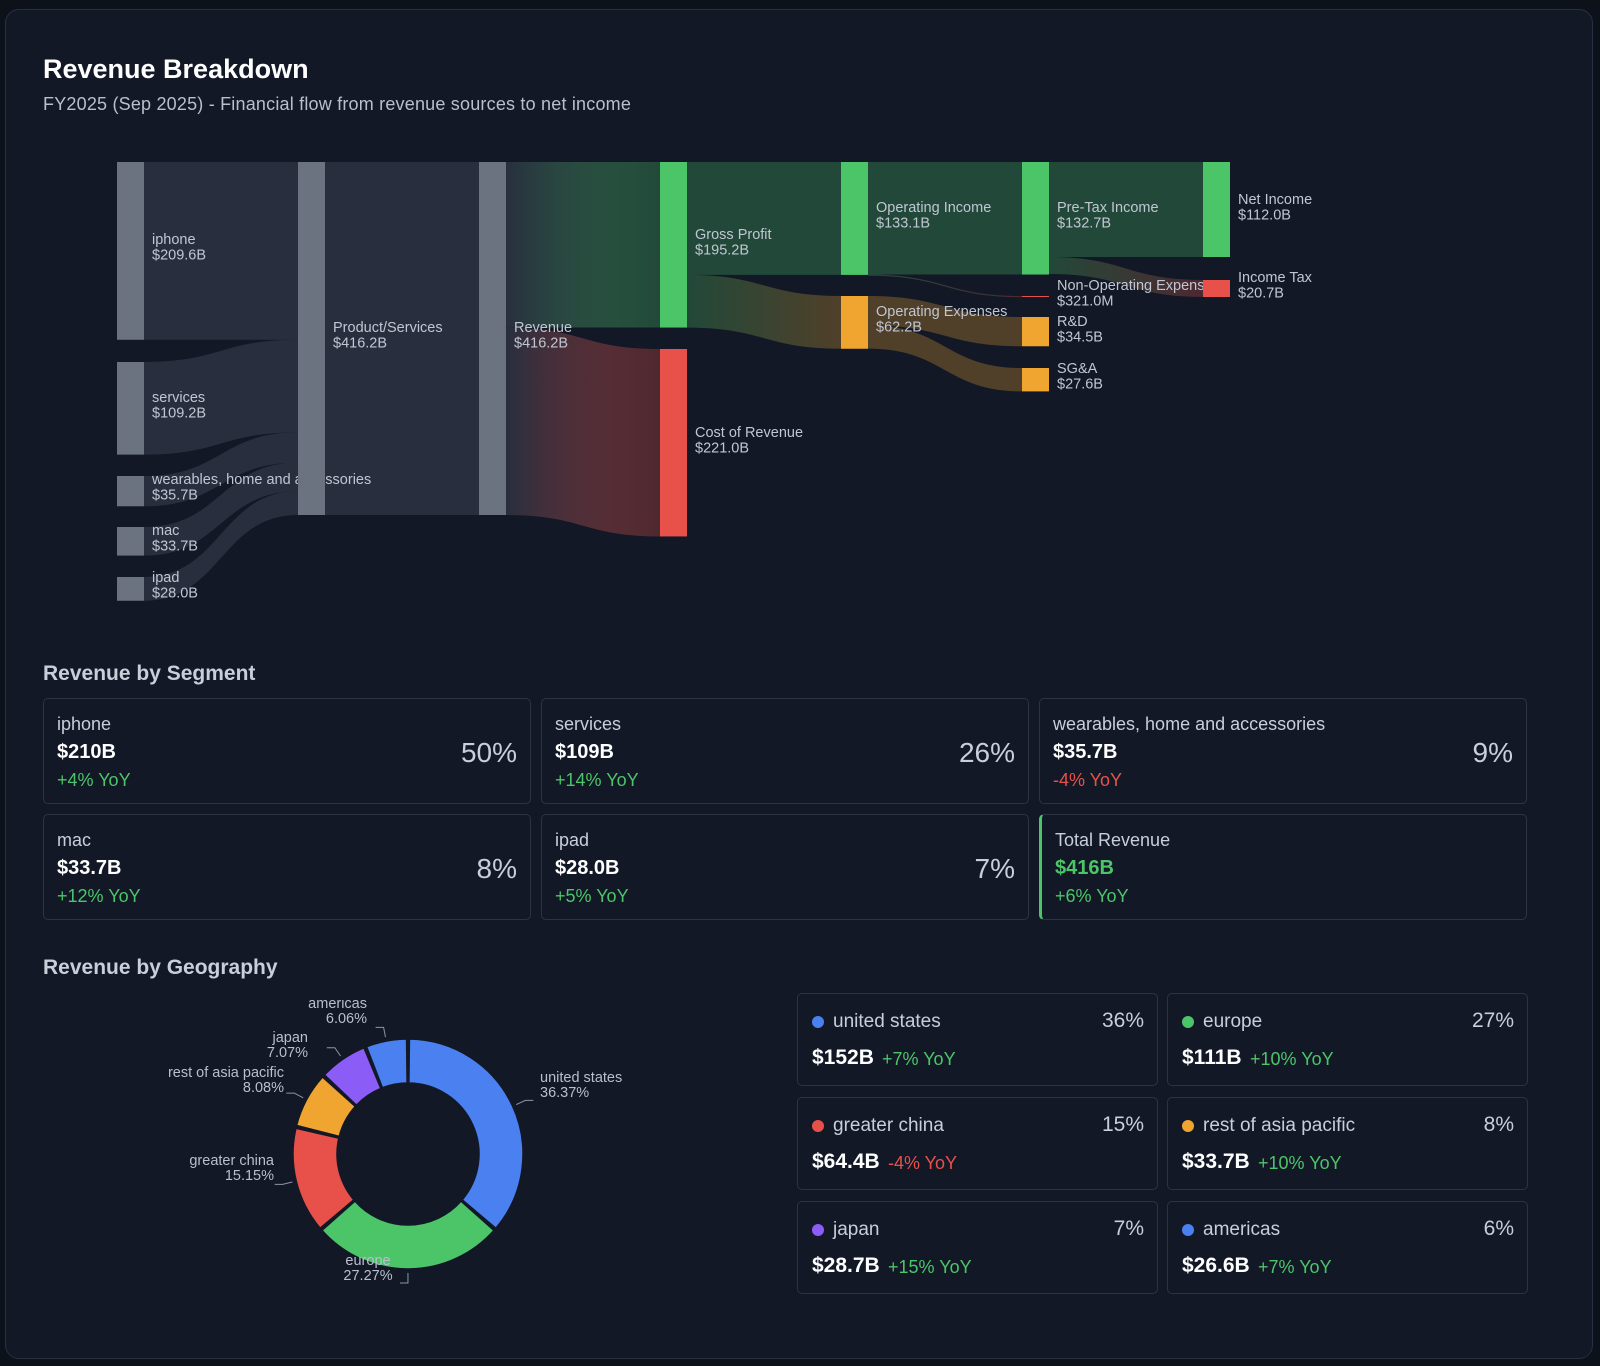 The height and width of the screenshot is (1366, 1600). Describe the element at coordinates (290, 1038) in the screenshot. I see `donut-label-japan: japan` at that location.